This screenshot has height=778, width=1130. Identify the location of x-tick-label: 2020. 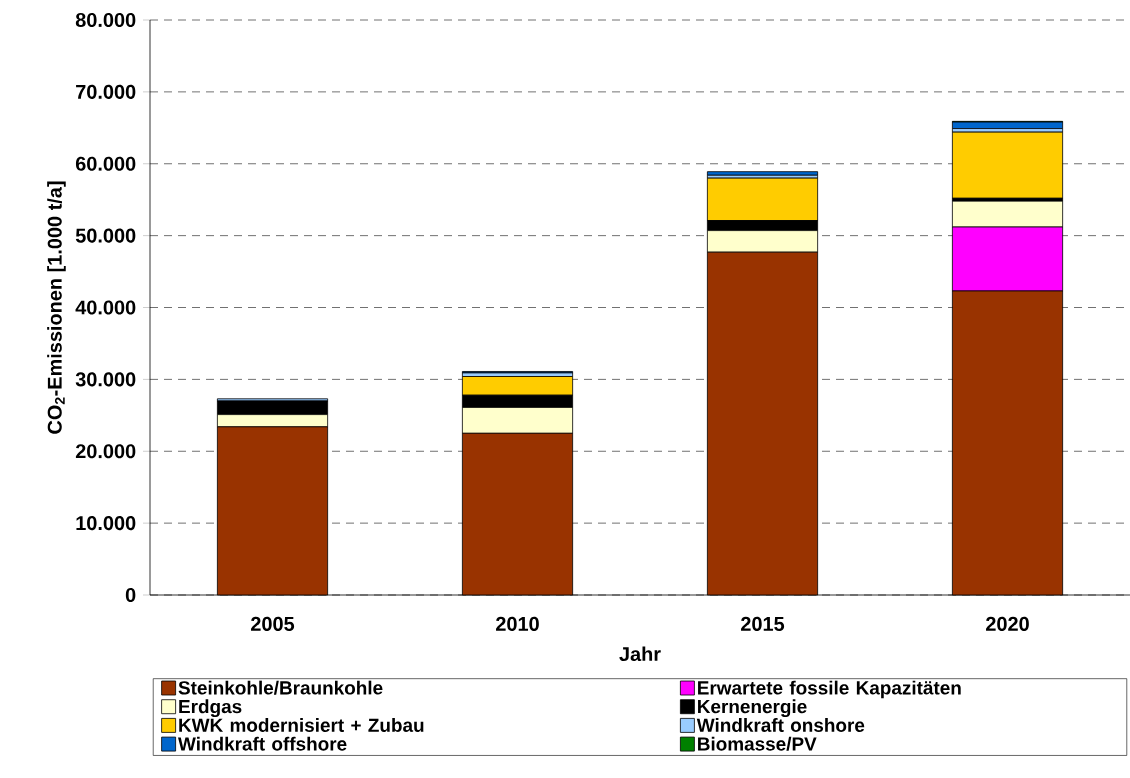
(1007, 623).